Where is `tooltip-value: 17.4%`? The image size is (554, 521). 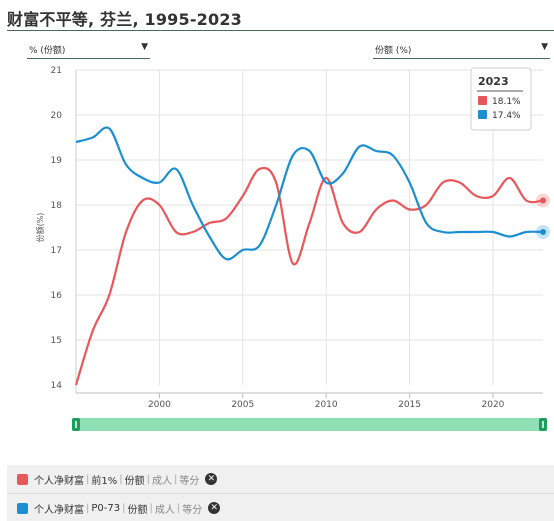
tooltip-value: 17.4% is located at coordinates (506, 116).